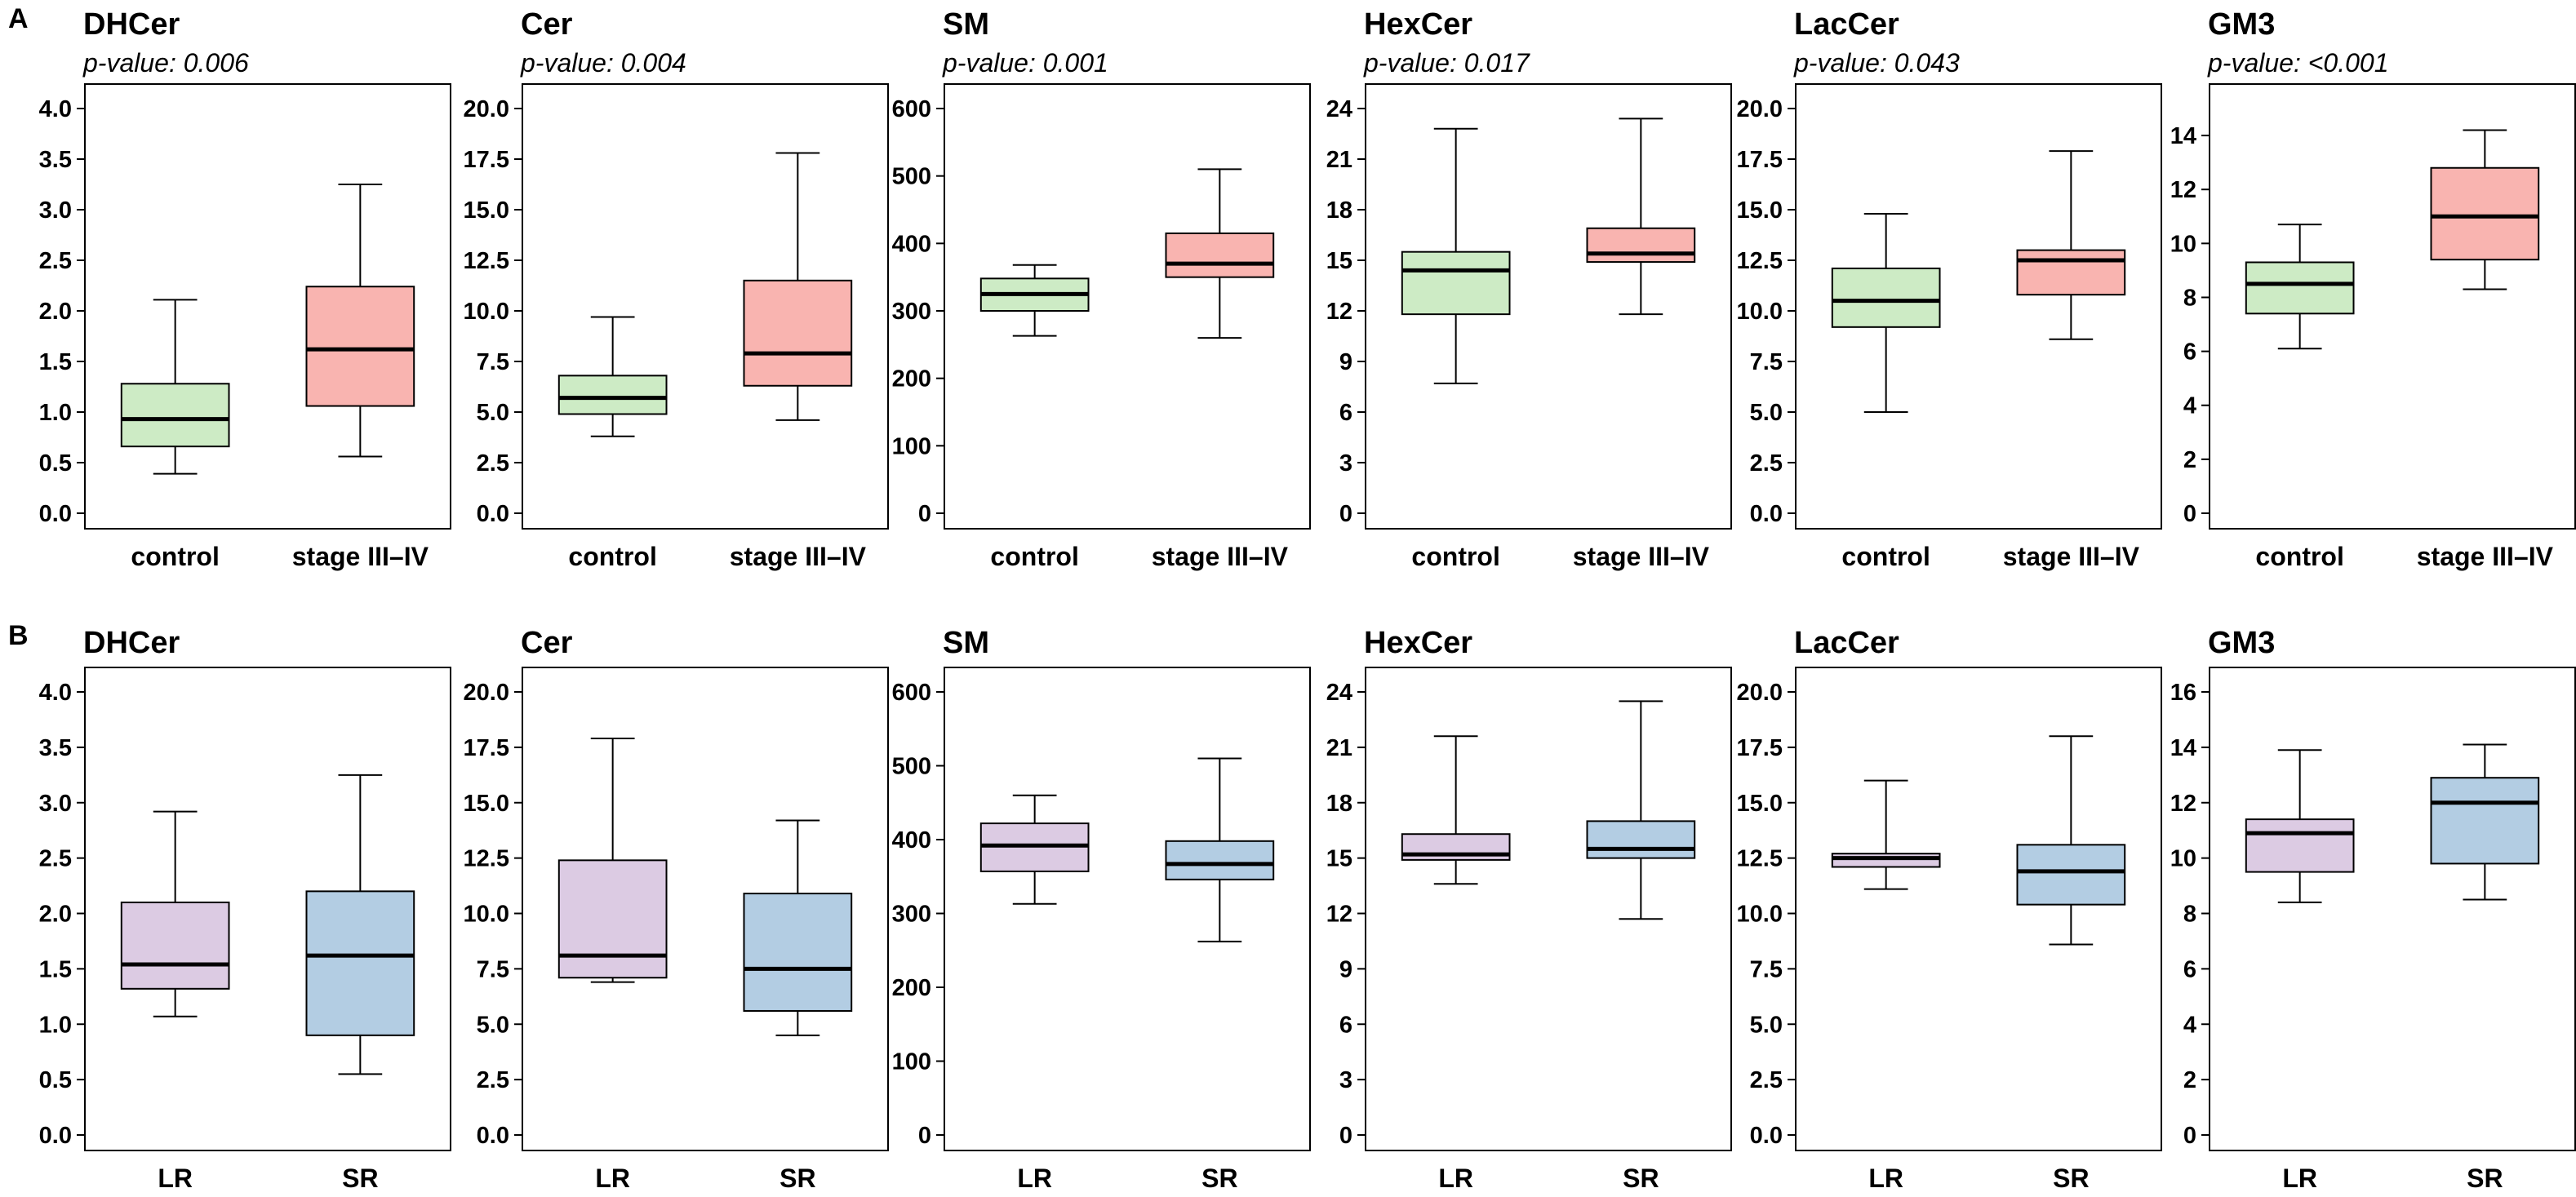 The image size is (2576, 1197). What do you see at coordinates (1760, 160) in the screenshot?
I see `y-tick-label: 17.5` at bounding box center [1760, 160].